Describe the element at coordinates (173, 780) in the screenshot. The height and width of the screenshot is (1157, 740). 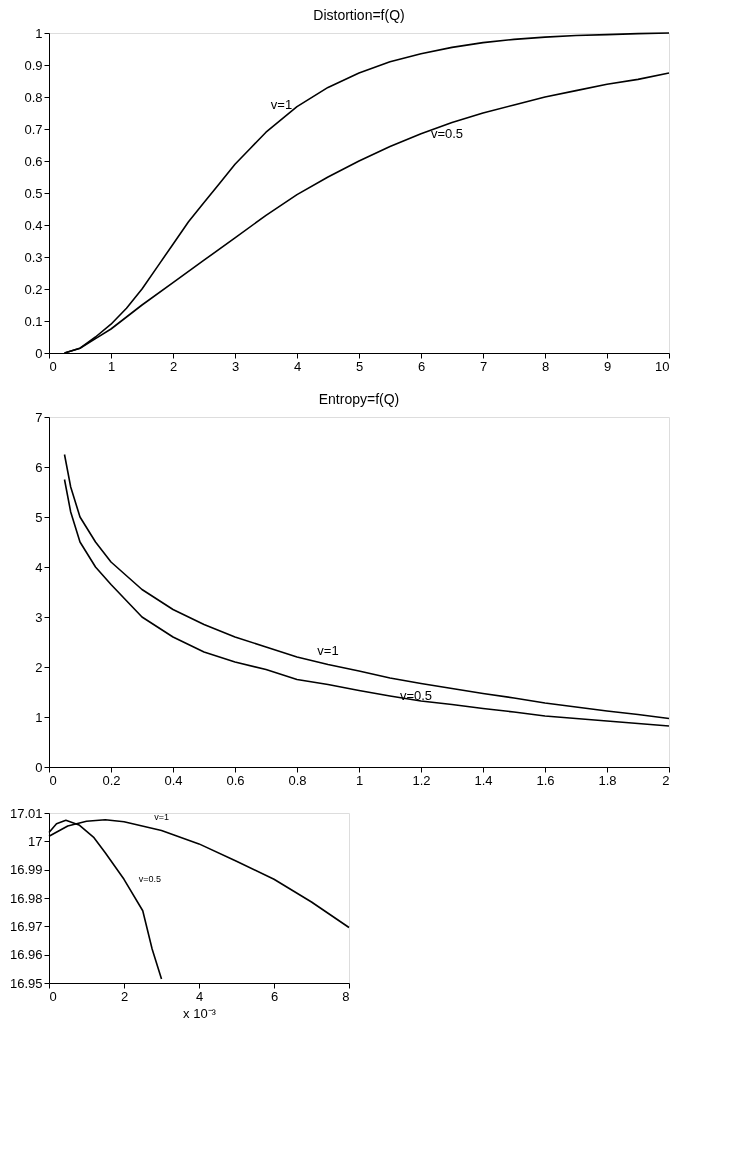
I see `x-tick-label: 0.4` at that location.